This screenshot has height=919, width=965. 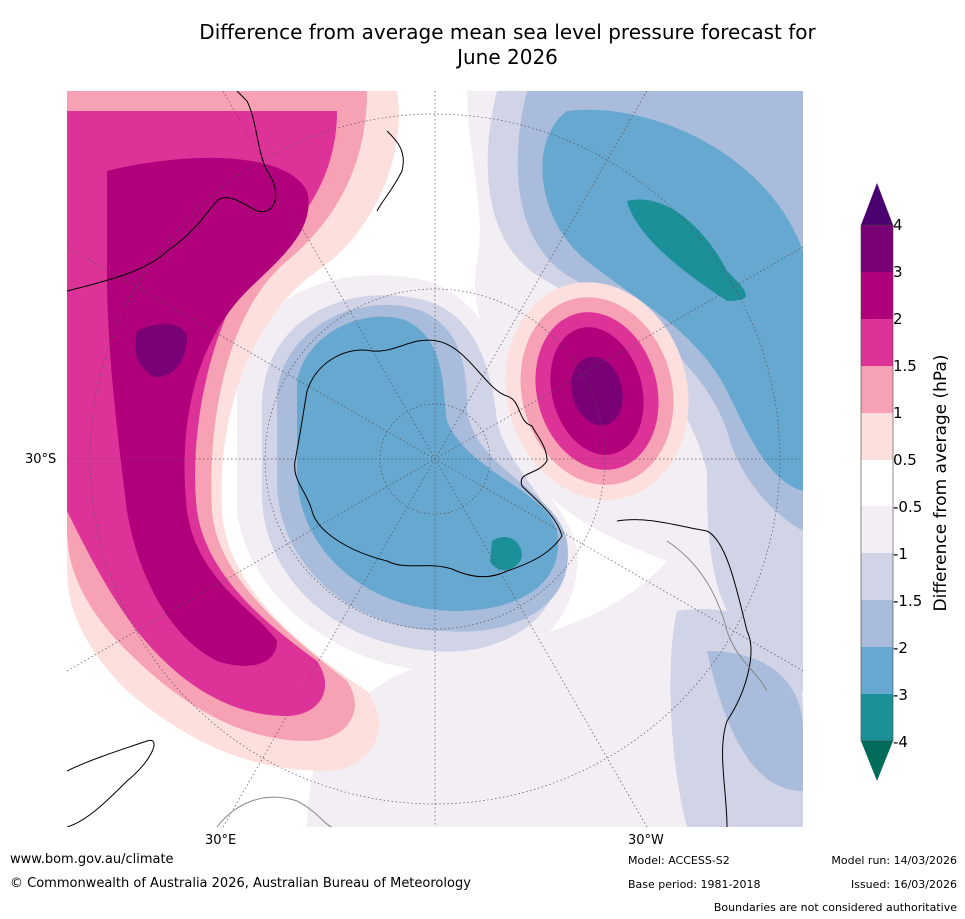 What do you see at coordinates (877, 717) in the screenshot?
I see `colorbar-seg-neg3-neg4` at bounding box center [877, 717].